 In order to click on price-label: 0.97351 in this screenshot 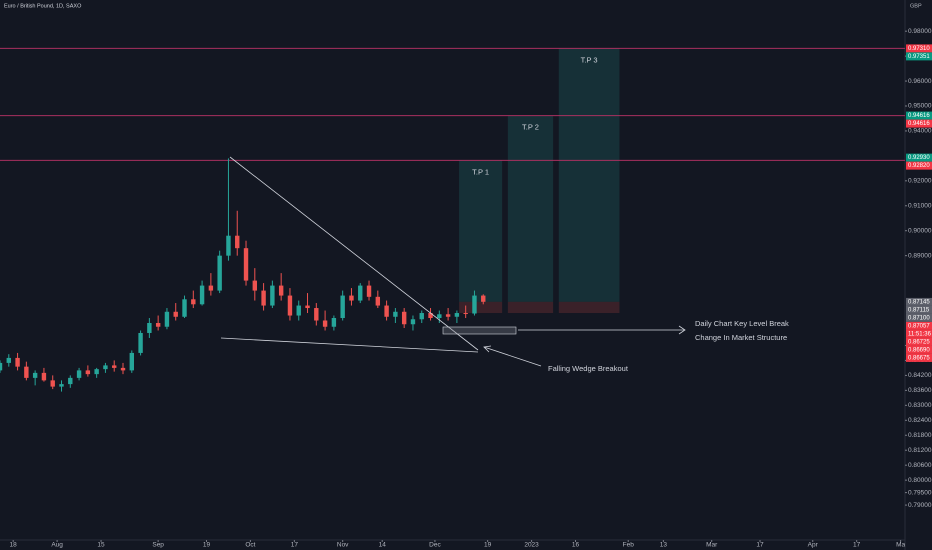, I will do `click(919, 57)`.